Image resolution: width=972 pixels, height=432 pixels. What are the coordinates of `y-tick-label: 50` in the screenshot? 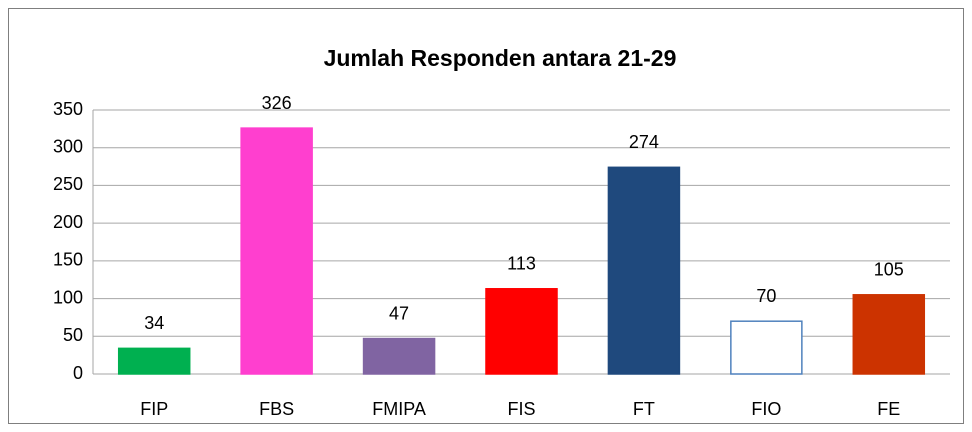 It's located at (73, 335).